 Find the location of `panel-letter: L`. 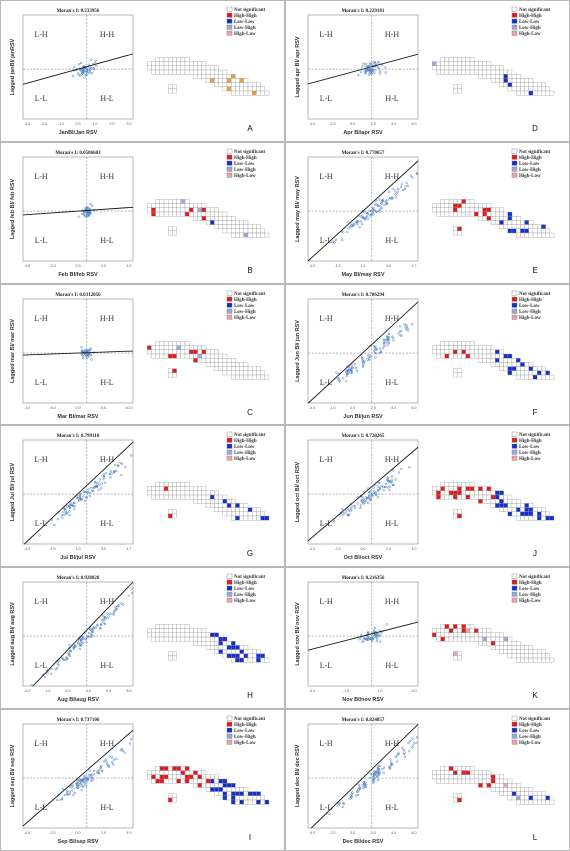

panel-letter: L is located at coordinates (535, 837).